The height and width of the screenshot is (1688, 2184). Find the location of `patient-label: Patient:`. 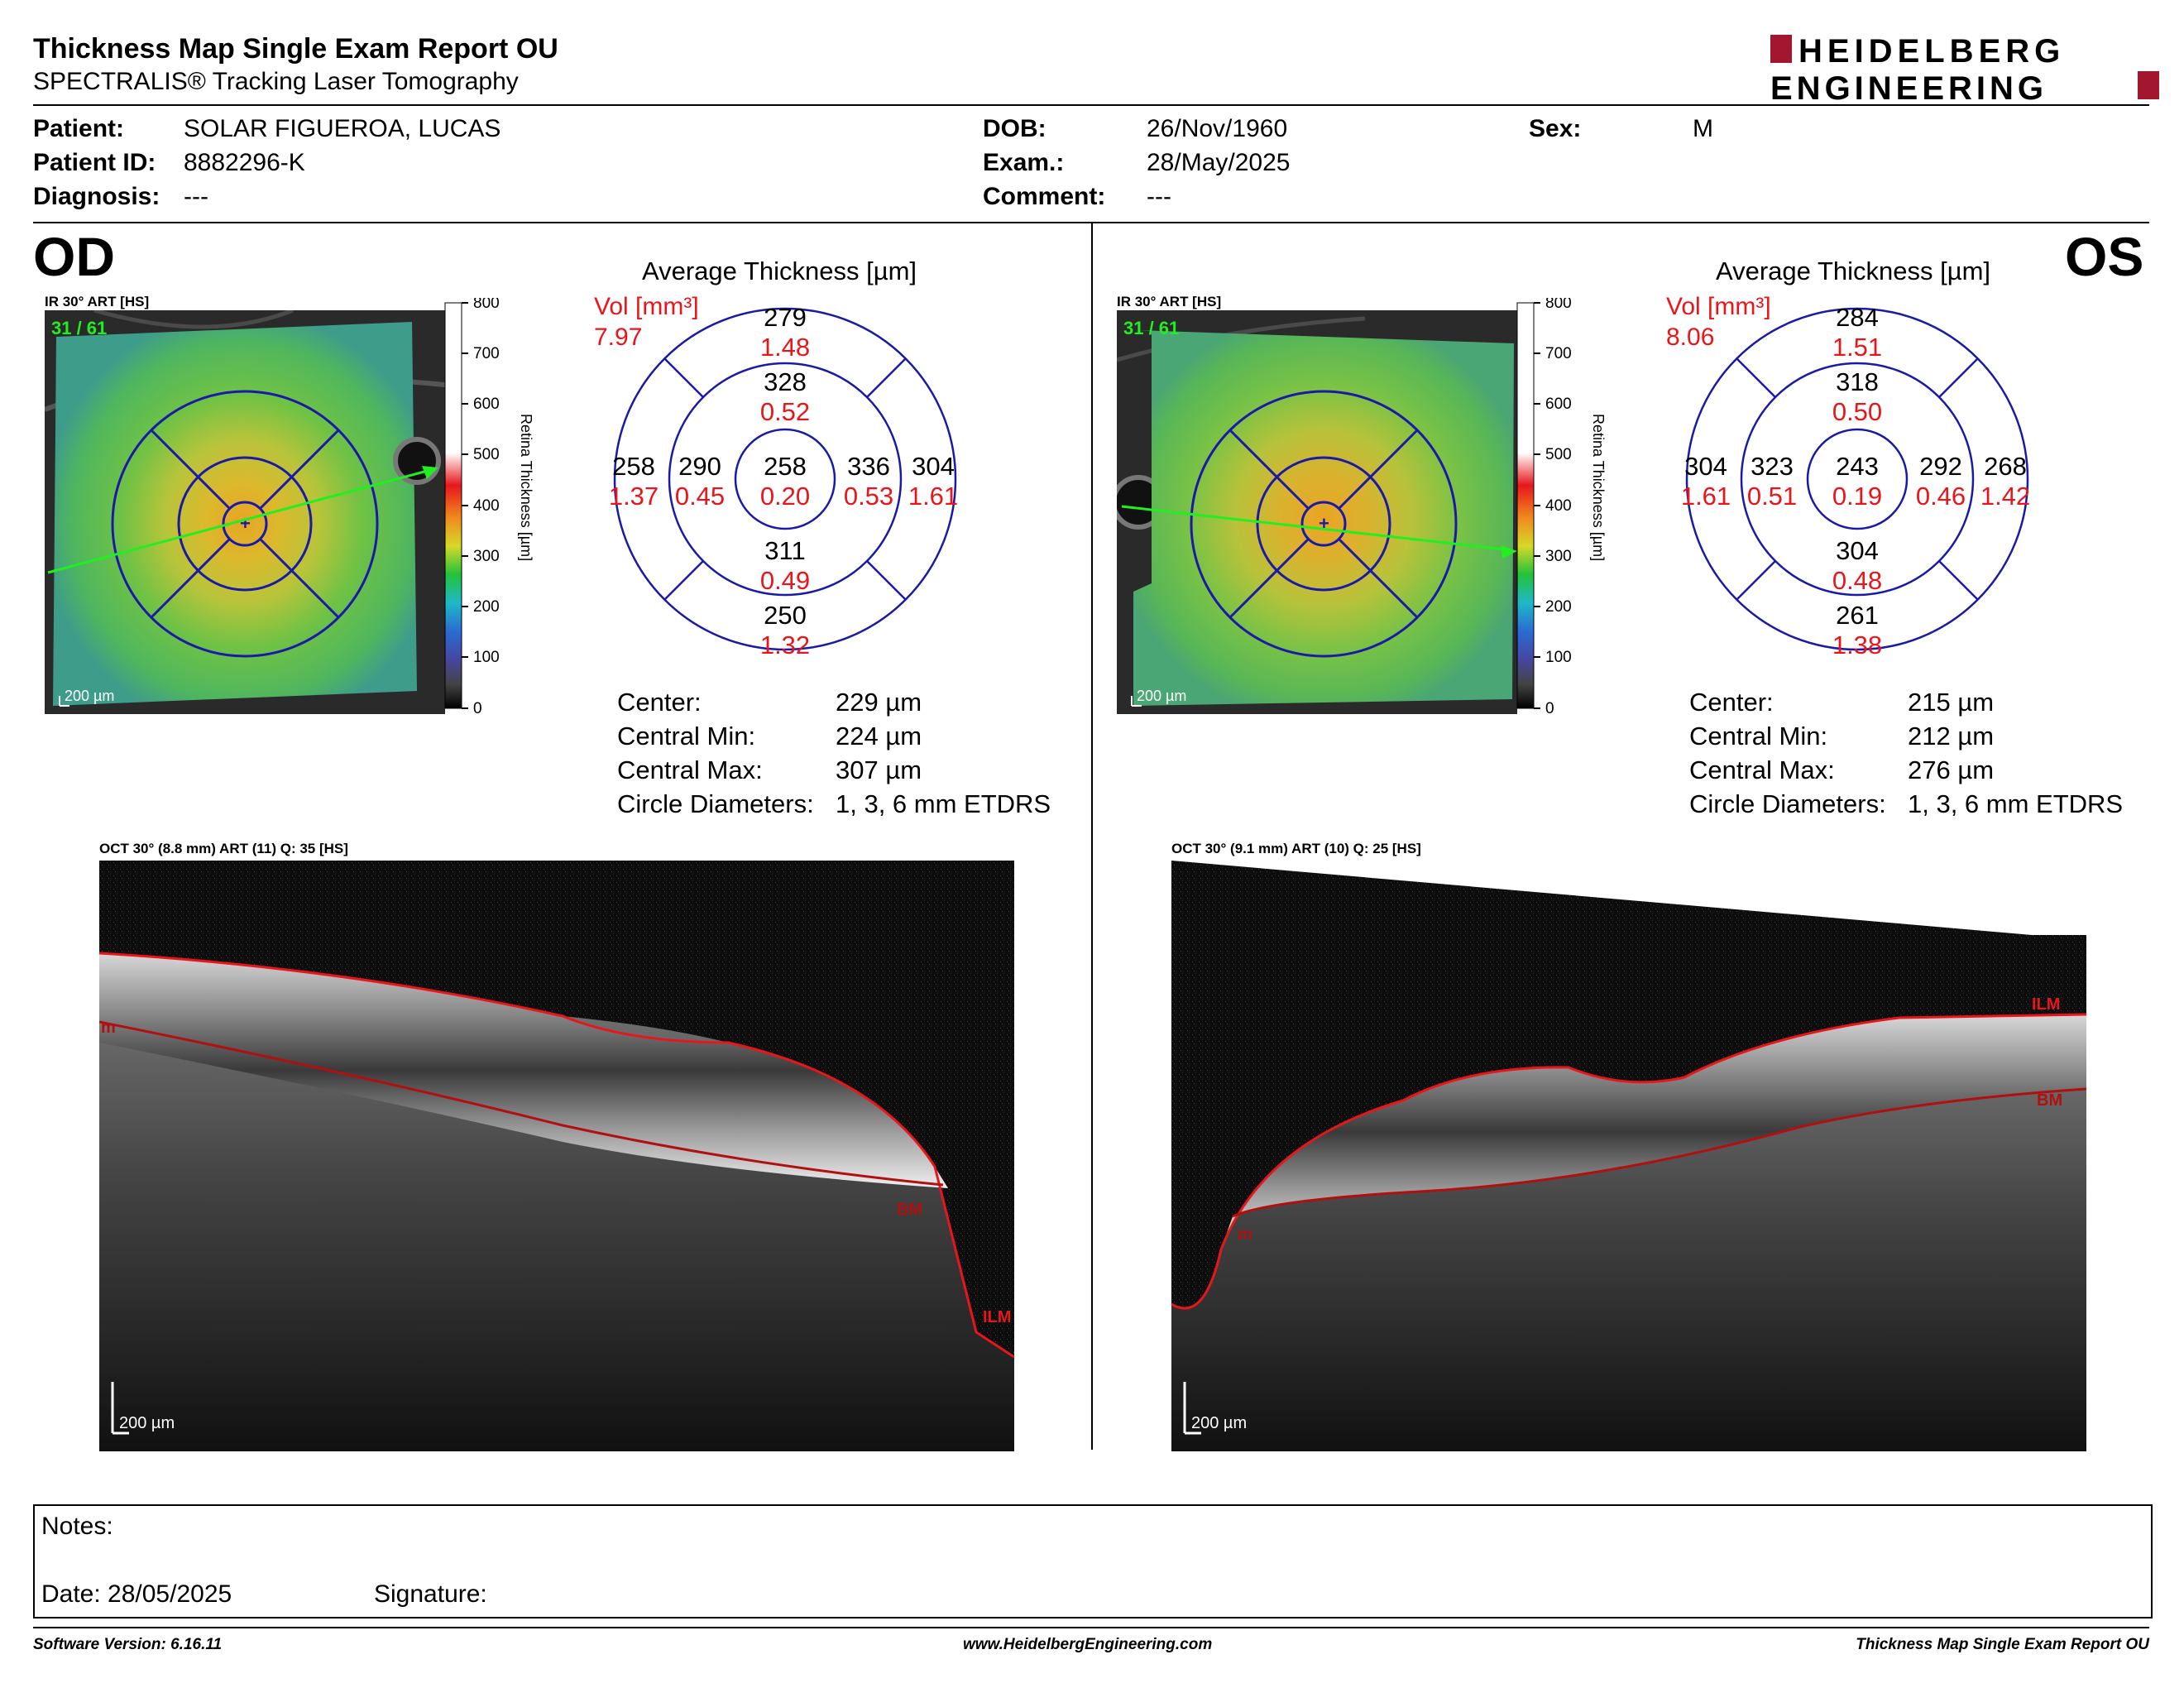

patient-label: Patient: is located at coordinates (79, 128).